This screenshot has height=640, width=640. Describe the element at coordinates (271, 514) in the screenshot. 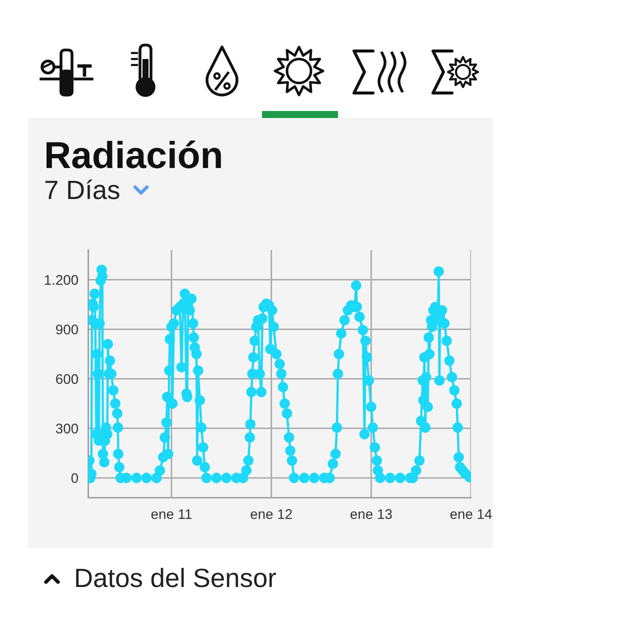

I see `x-tick-label: ene 12` at that location.